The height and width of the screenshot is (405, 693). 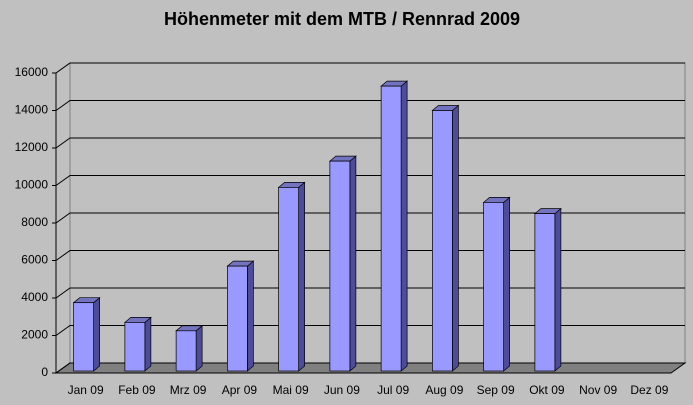 What do you see at coordinates (649, 390) in the screenshot?
I see `x-tick-label: Dez 09` at bounding box center [649, 390].